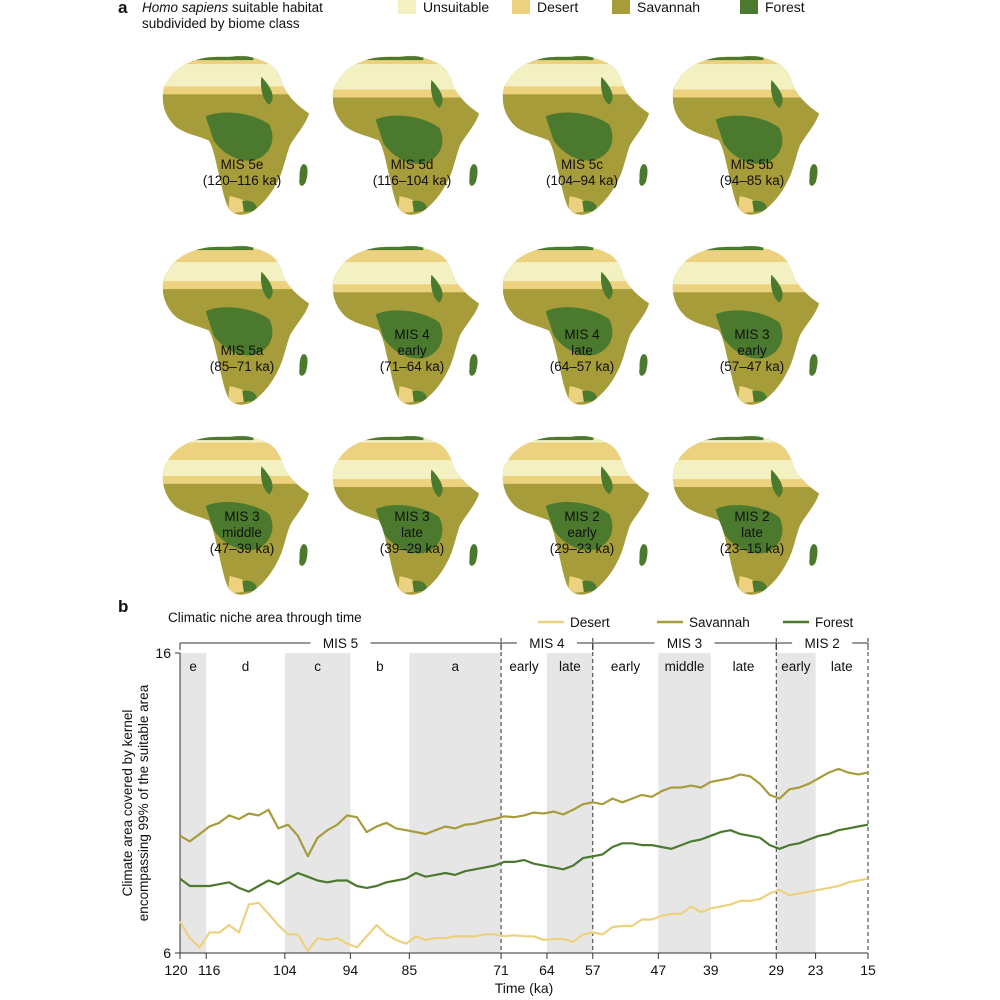  Describe the element at coordinates (765, 132) in the screenshot. I see `africa-map: MIS 5b (94–85 ka)` at that location.